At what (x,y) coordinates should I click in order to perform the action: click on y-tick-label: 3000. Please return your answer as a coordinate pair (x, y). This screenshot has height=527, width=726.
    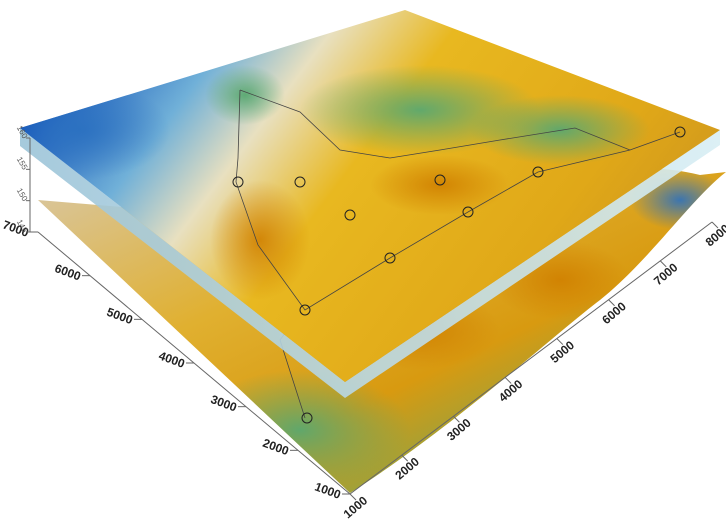
    Looking at the image, I should click on (224, 403).